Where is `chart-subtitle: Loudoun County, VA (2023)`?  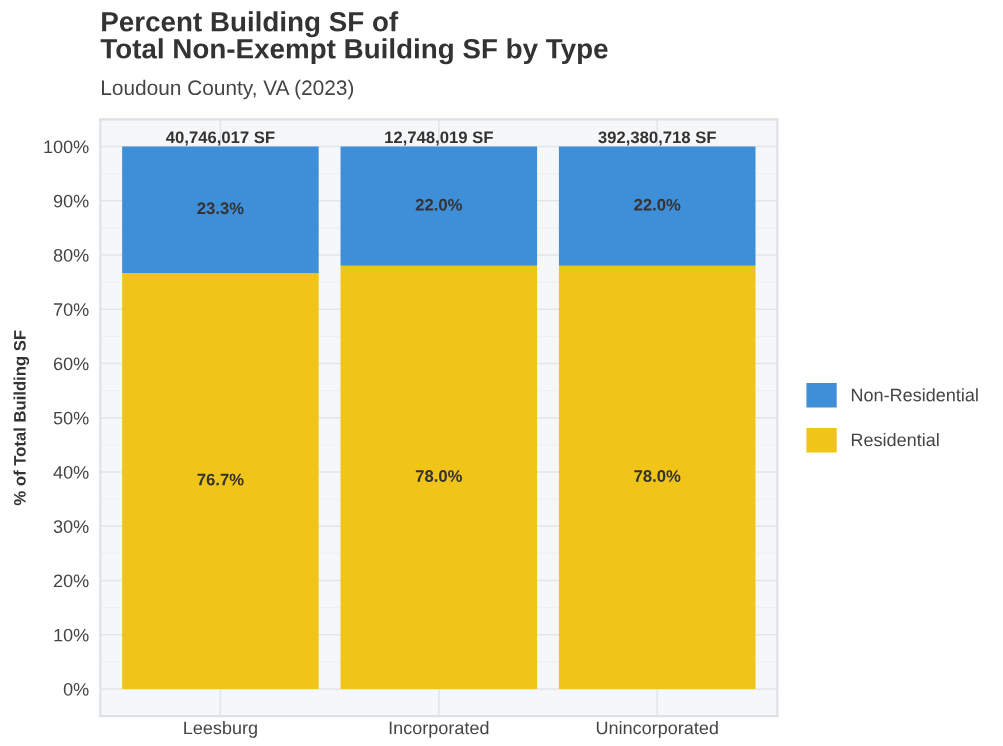
chart-subtitle: Loudoun County, VA (2023) is located at coordinates (228, 89).